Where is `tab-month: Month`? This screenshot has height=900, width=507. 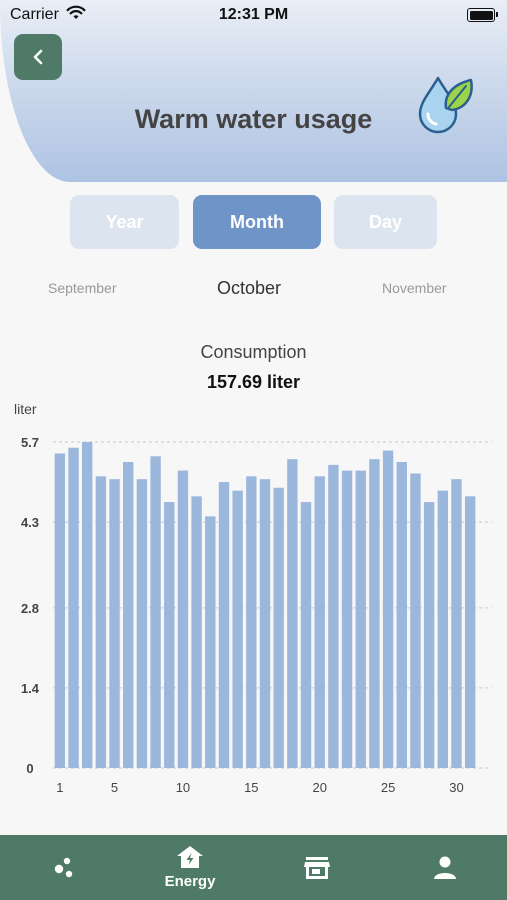 tab-month: Month is located at coordinates (257, 222).